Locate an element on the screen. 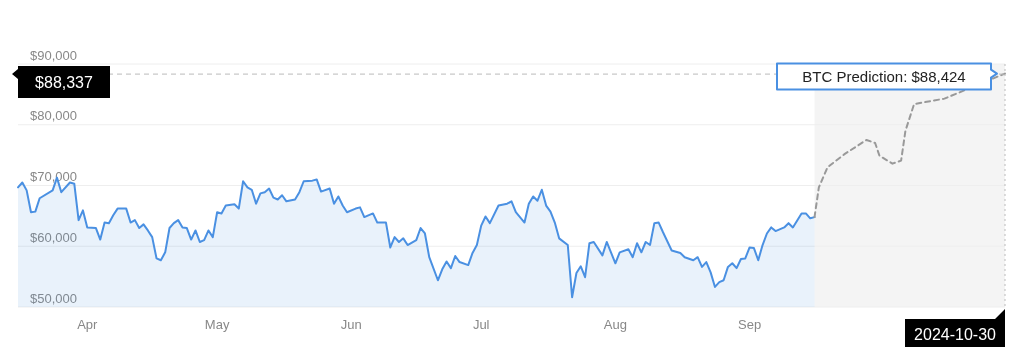 This screenshot has height=356, width=1024. x-tick-label: Aug is located at coordinates (615, 324).